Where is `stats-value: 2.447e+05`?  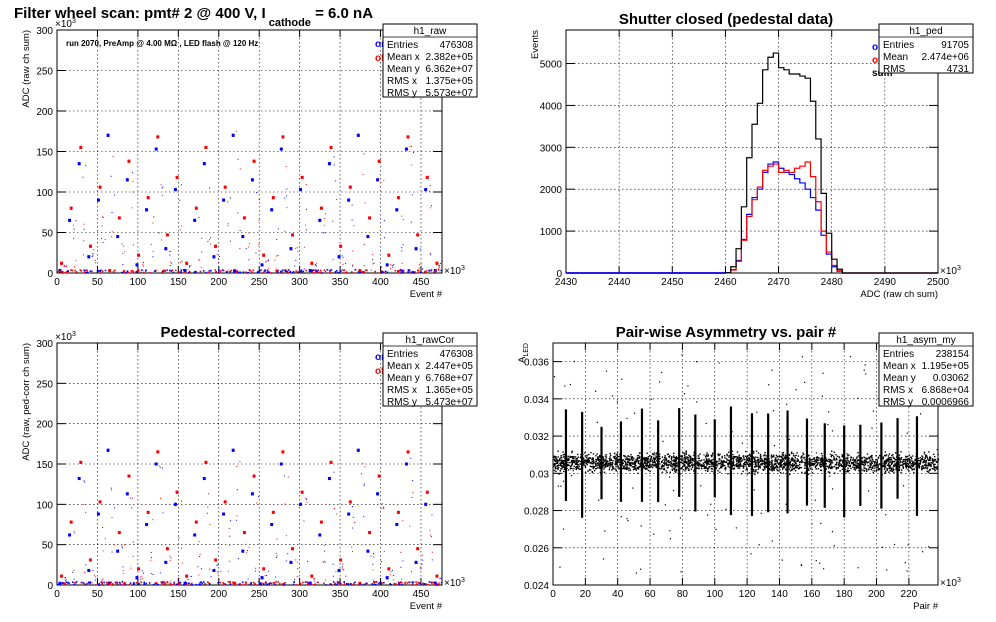
stats-value: 2.447e+05 is located at coordinates (449, 366).